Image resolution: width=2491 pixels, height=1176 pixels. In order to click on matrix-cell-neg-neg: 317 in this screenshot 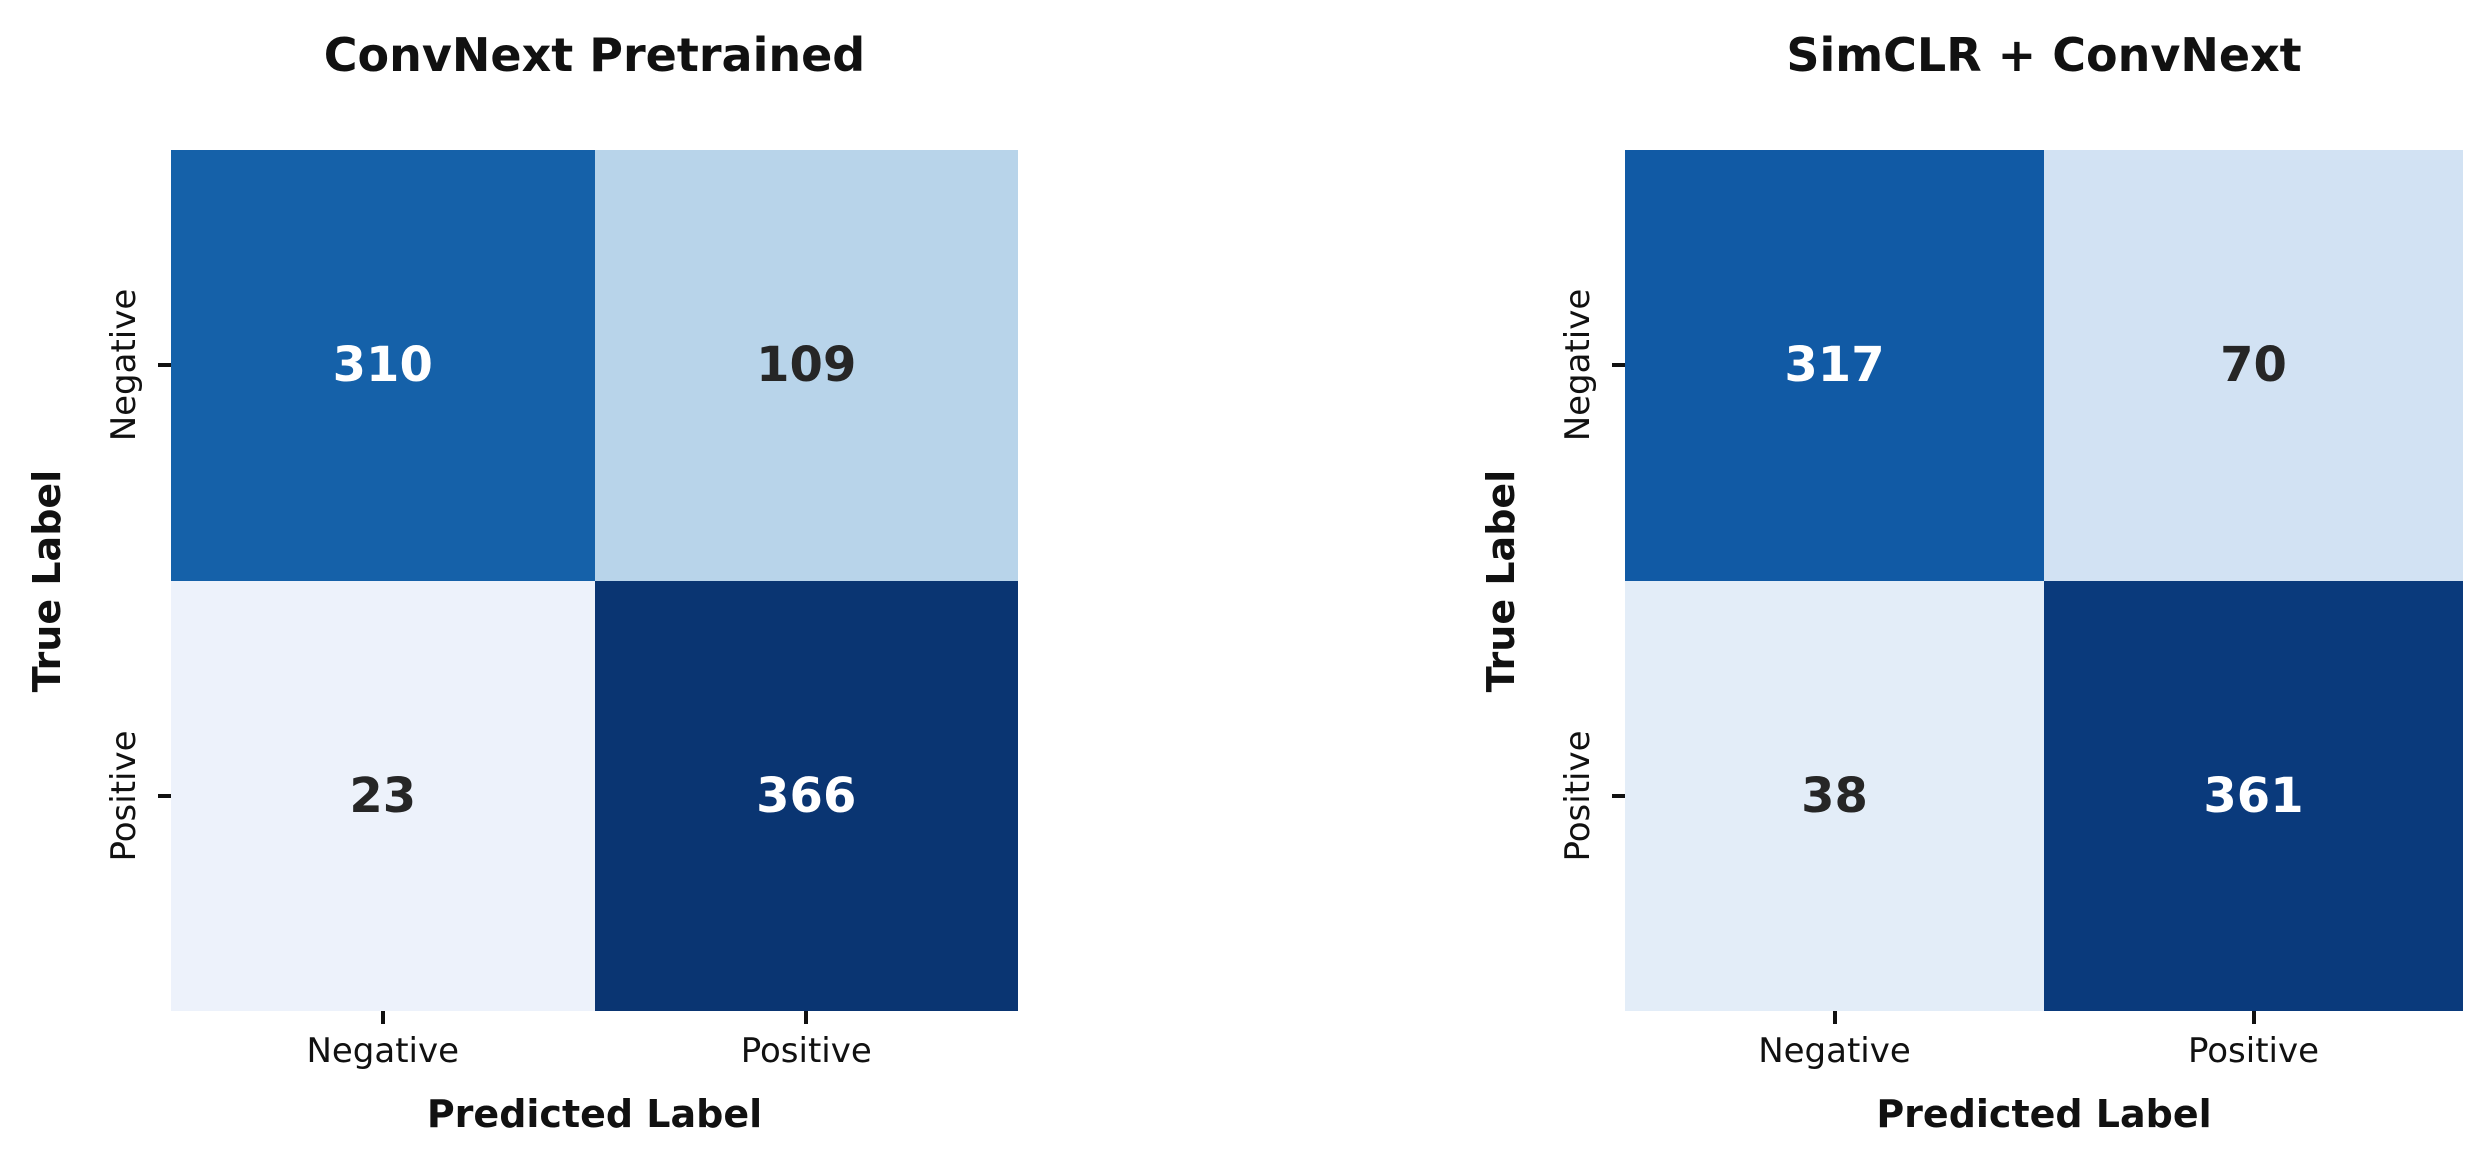, I will do `click(1834, 365)`.